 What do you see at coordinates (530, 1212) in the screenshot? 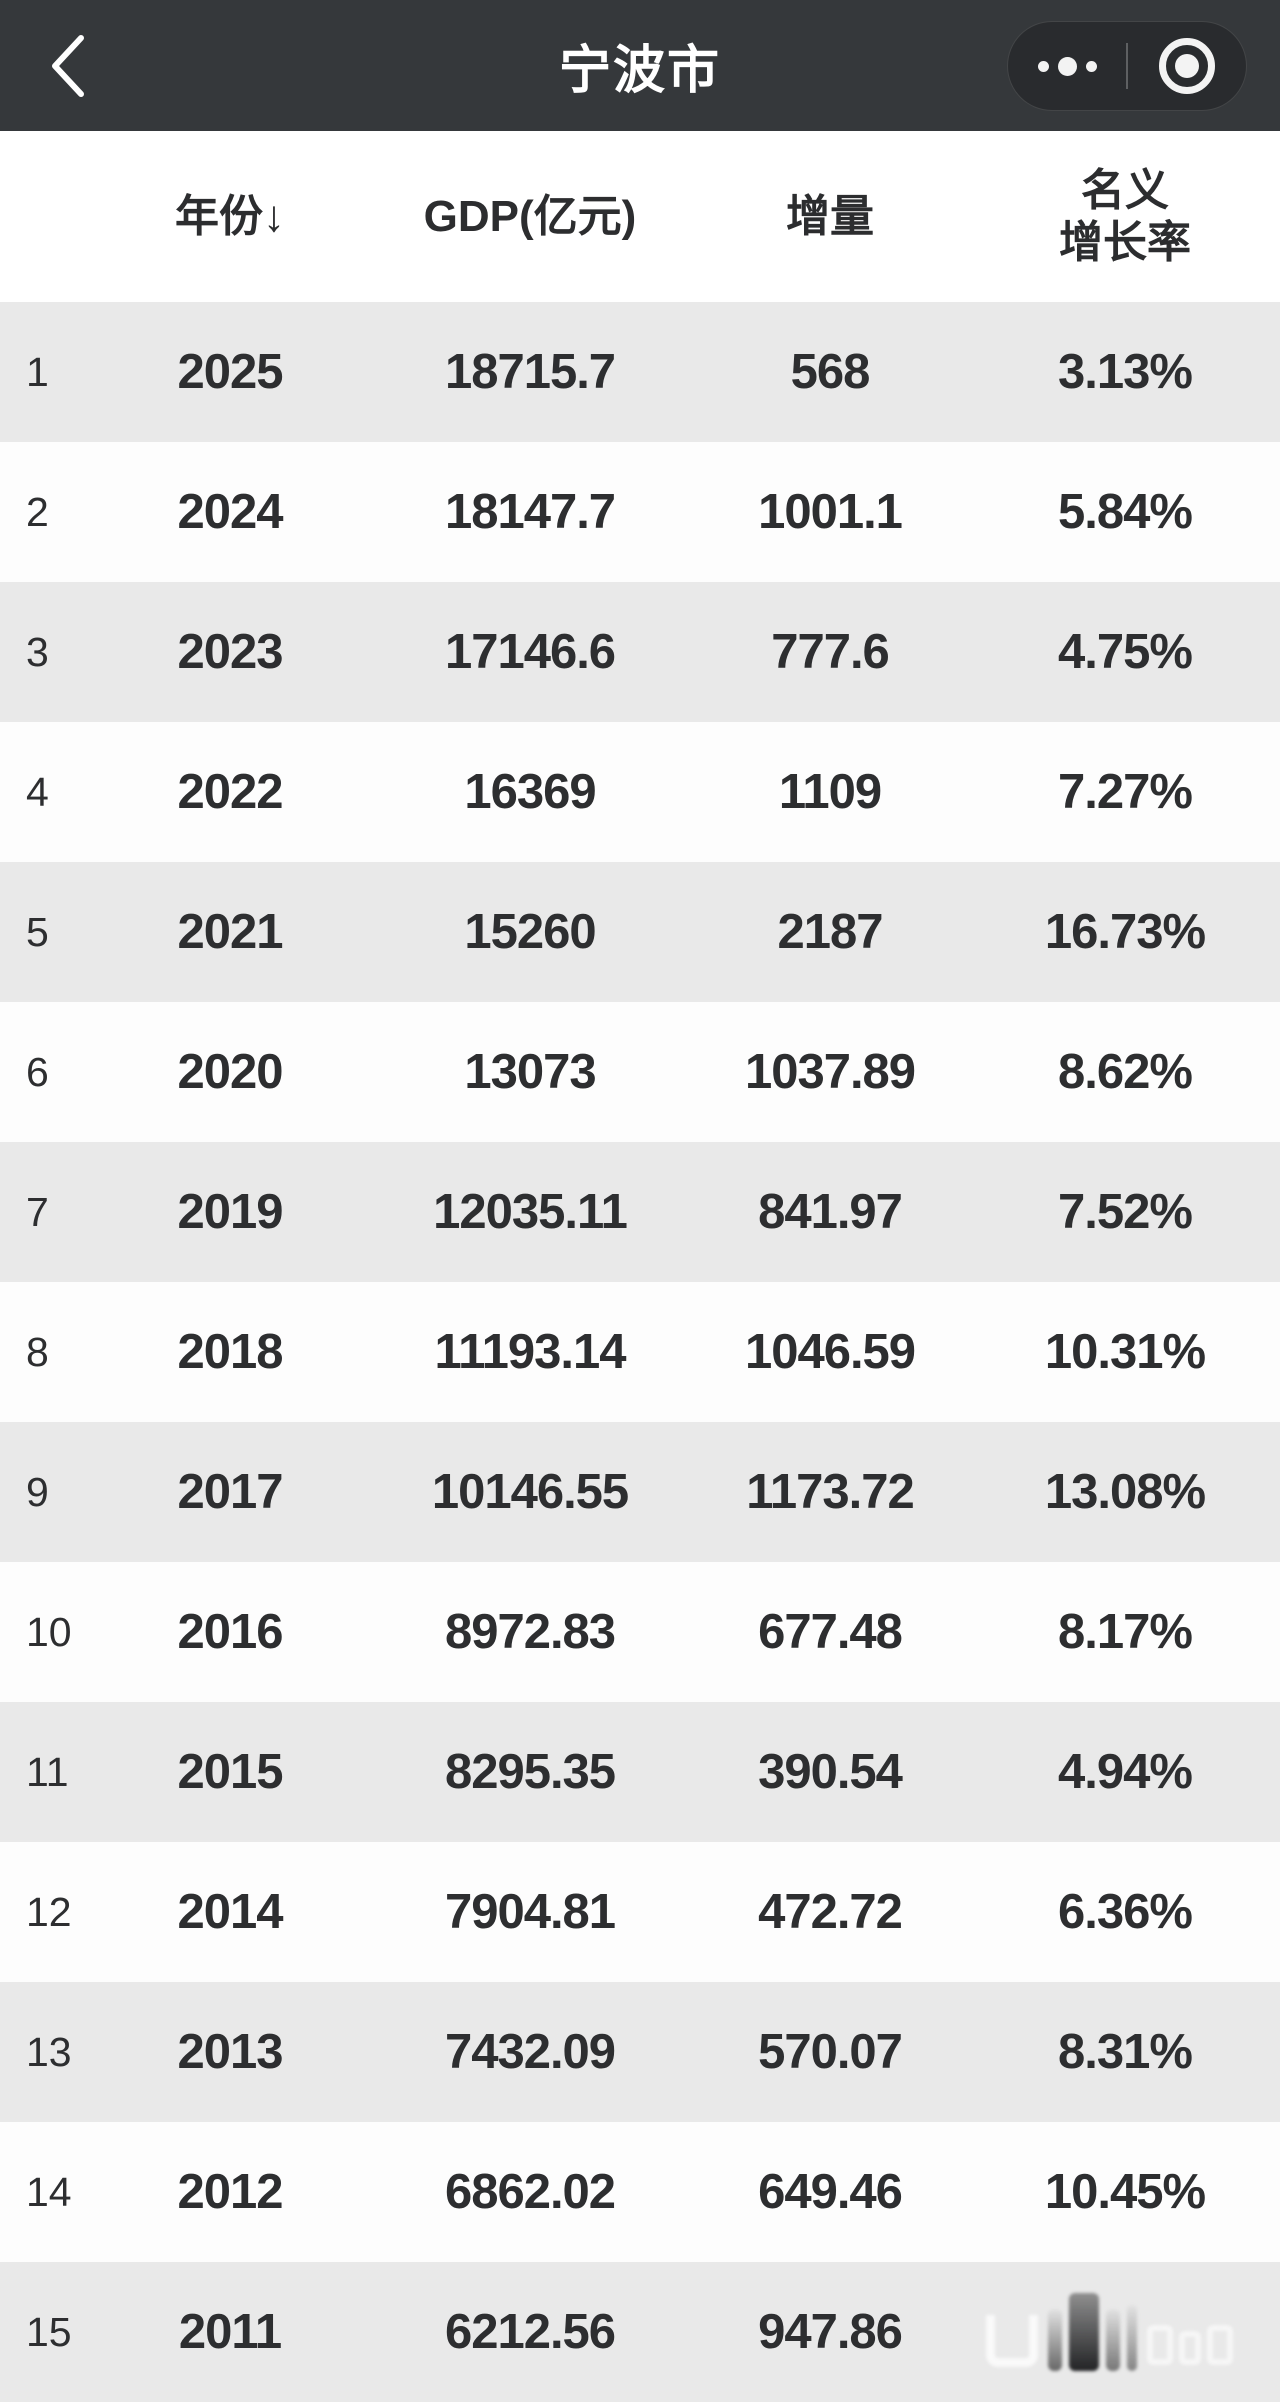
I see `gdp-cell: 12035.11` at bounding box center [530, 1212].